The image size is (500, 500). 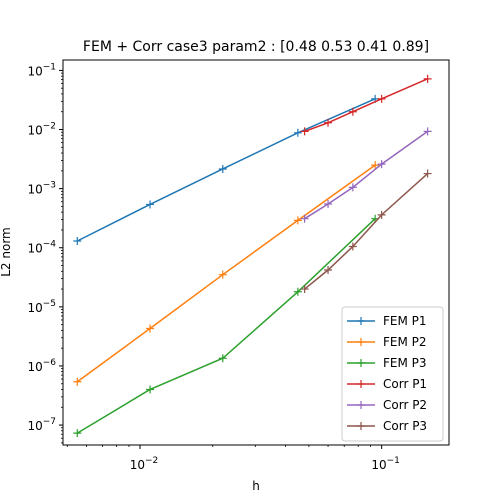 I want to click on y-axis: 10−710−610−510−410−310−210−1, so click(x=45, y=253).